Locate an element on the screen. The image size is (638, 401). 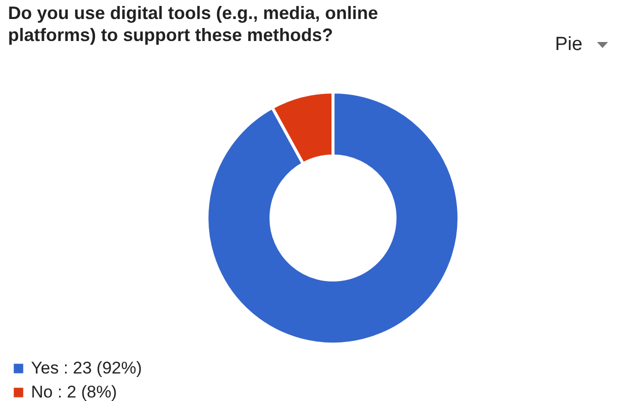
chart-title: Do you use digital tools (e.g., media, online platforms) to support these methods? is located at coordinates (194, 24).